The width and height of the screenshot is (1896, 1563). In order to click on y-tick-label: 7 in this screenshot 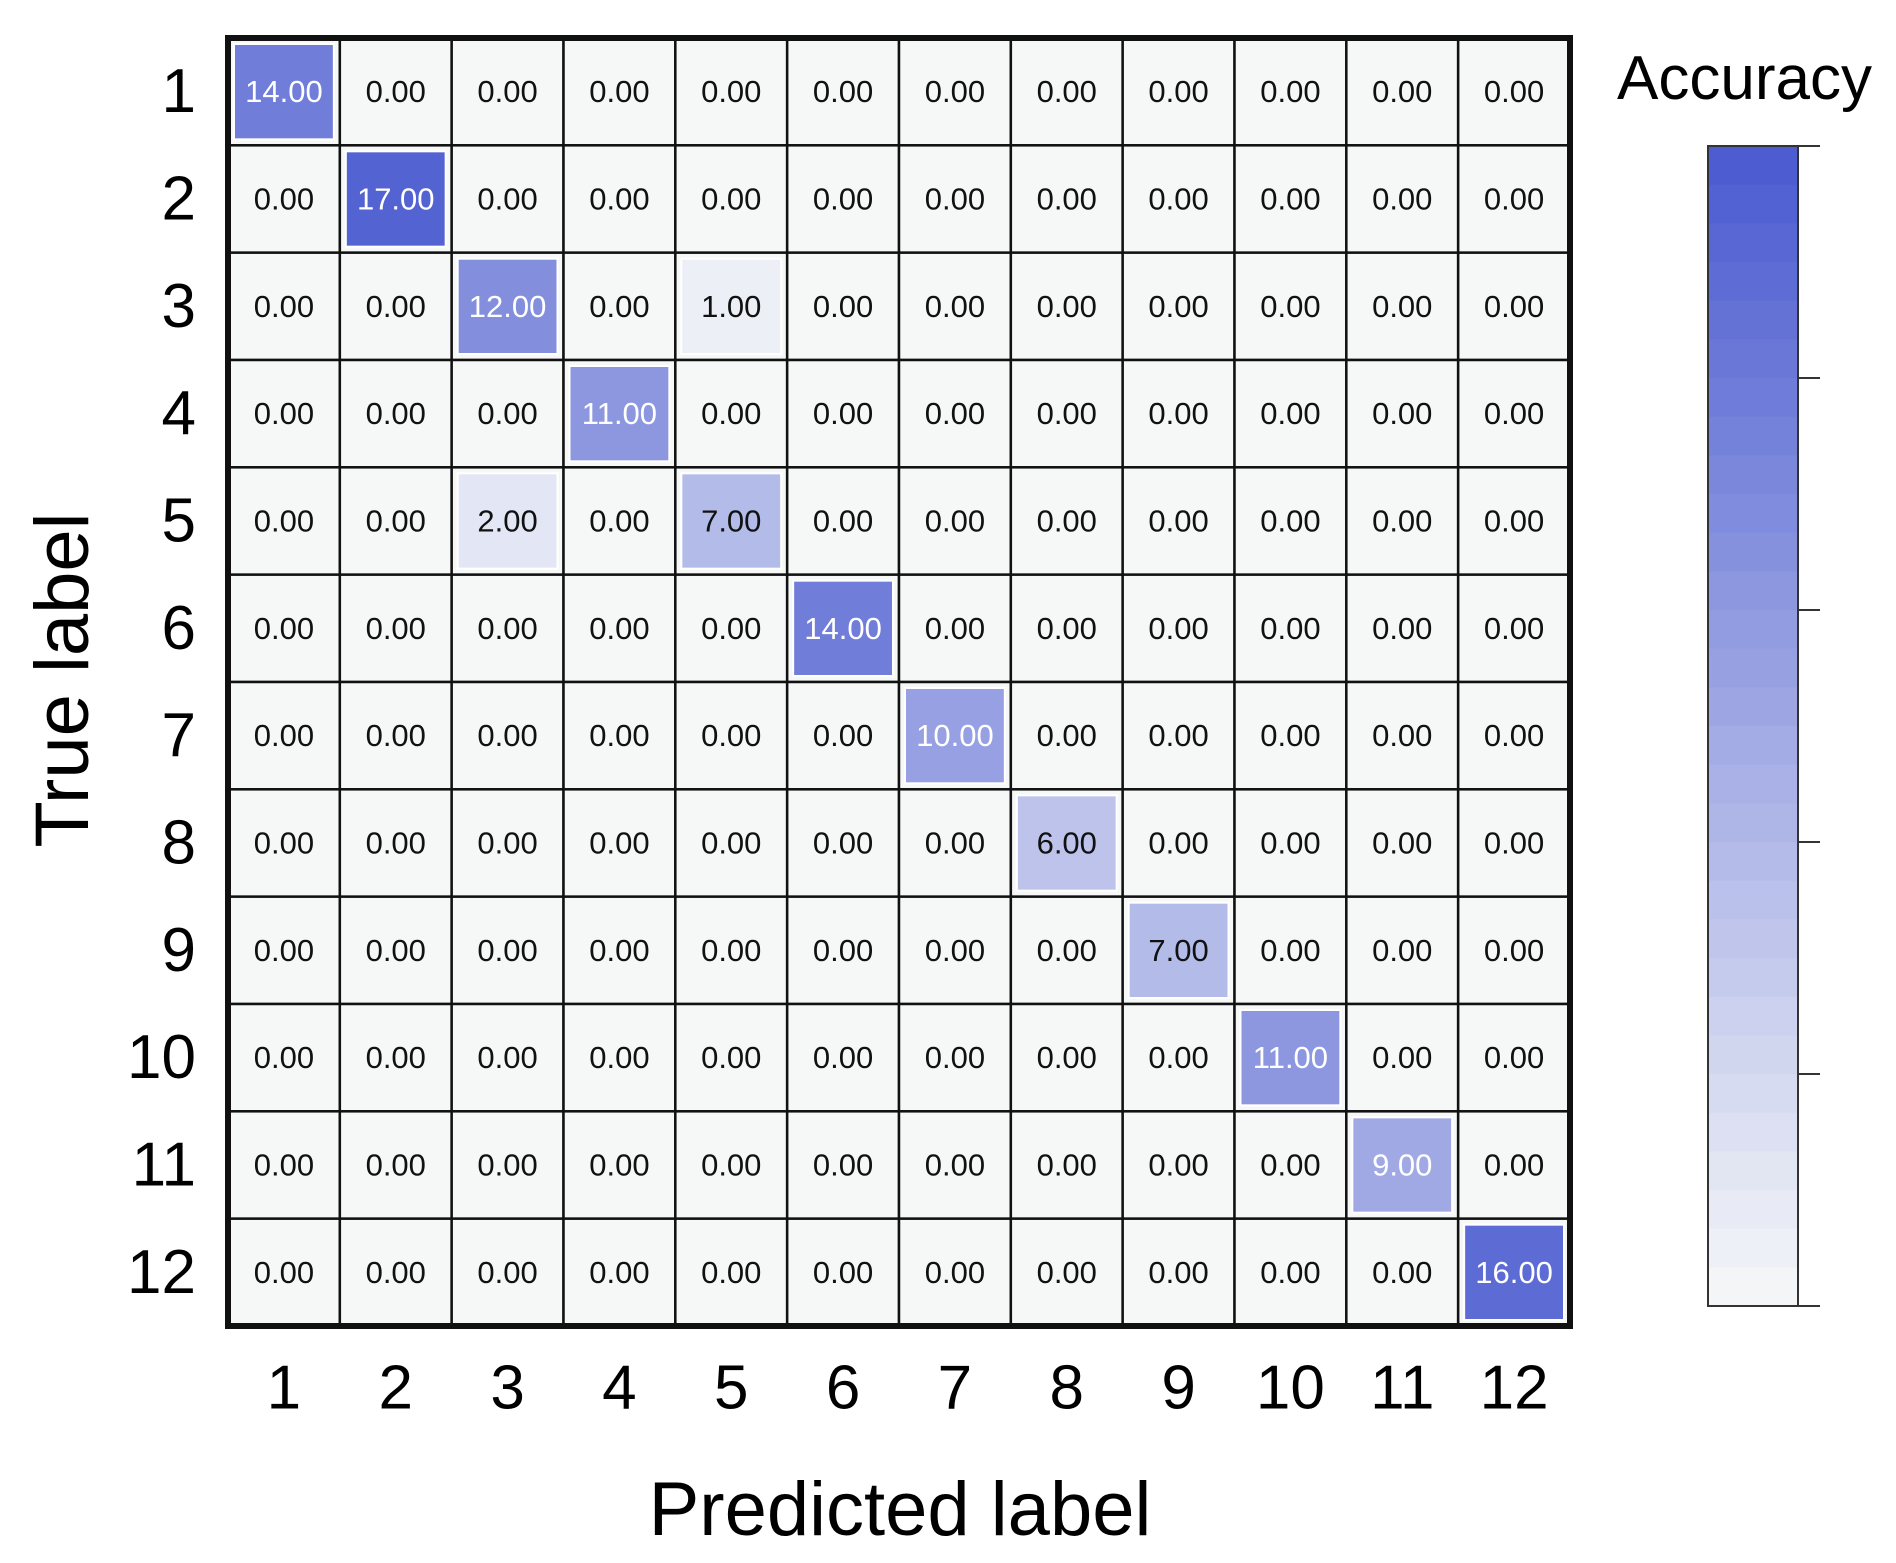, I will do `click(179, 735)`.